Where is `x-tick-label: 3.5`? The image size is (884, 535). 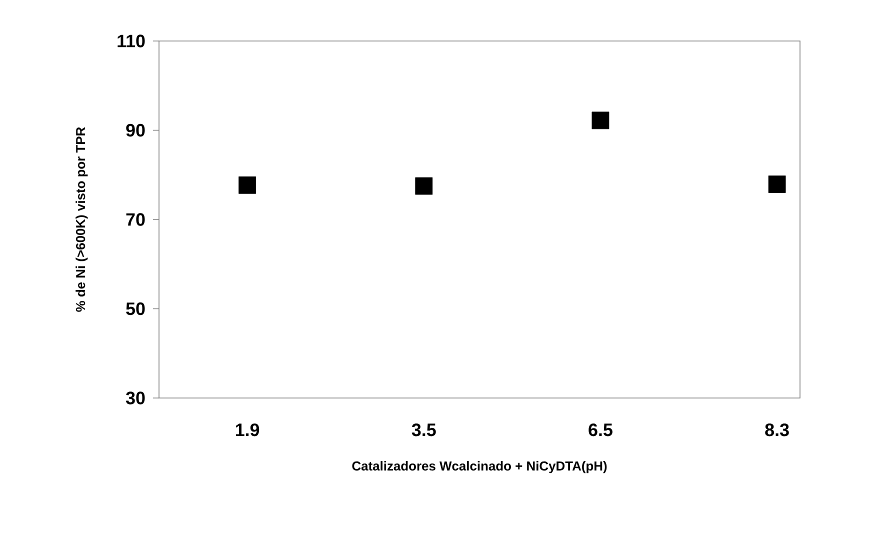
x-tick-label: 3.5 is located at coordinates (424, 429).